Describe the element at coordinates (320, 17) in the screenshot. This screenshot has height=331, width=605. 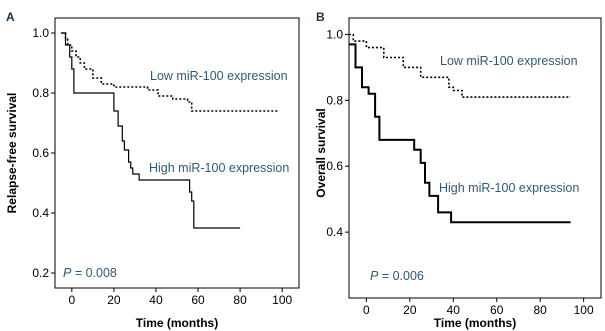
I see `panel-label-b: B` at that location.